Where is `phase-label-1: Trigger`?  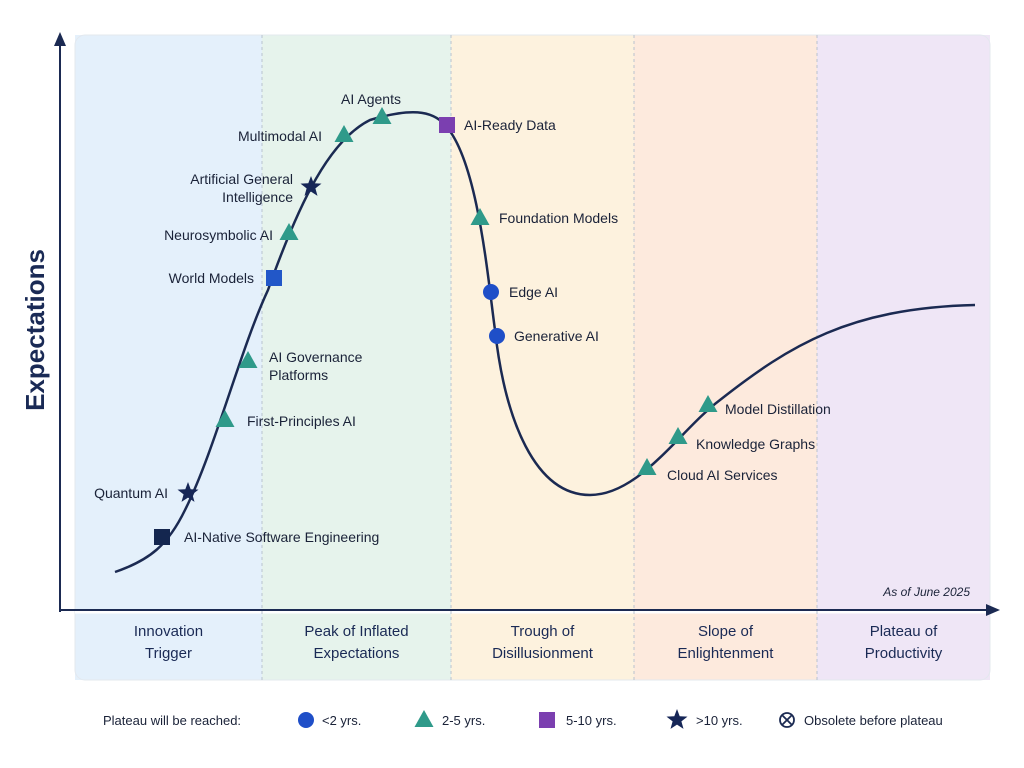
phase-label-1: Trigger is located at coordinates (168, 653).